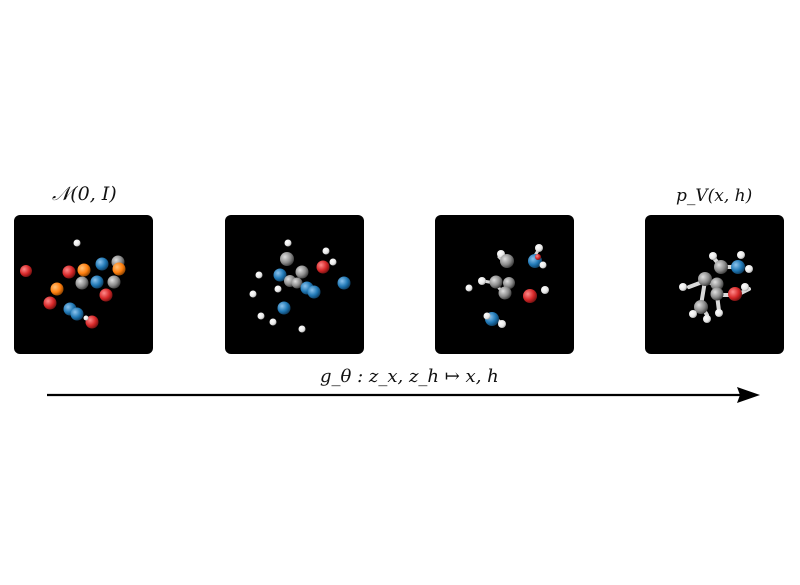 This screenshot has height=585, width=800. Describe the element at coordinates (748, 395) in the screenshot. I see `arrow-head` at that location.